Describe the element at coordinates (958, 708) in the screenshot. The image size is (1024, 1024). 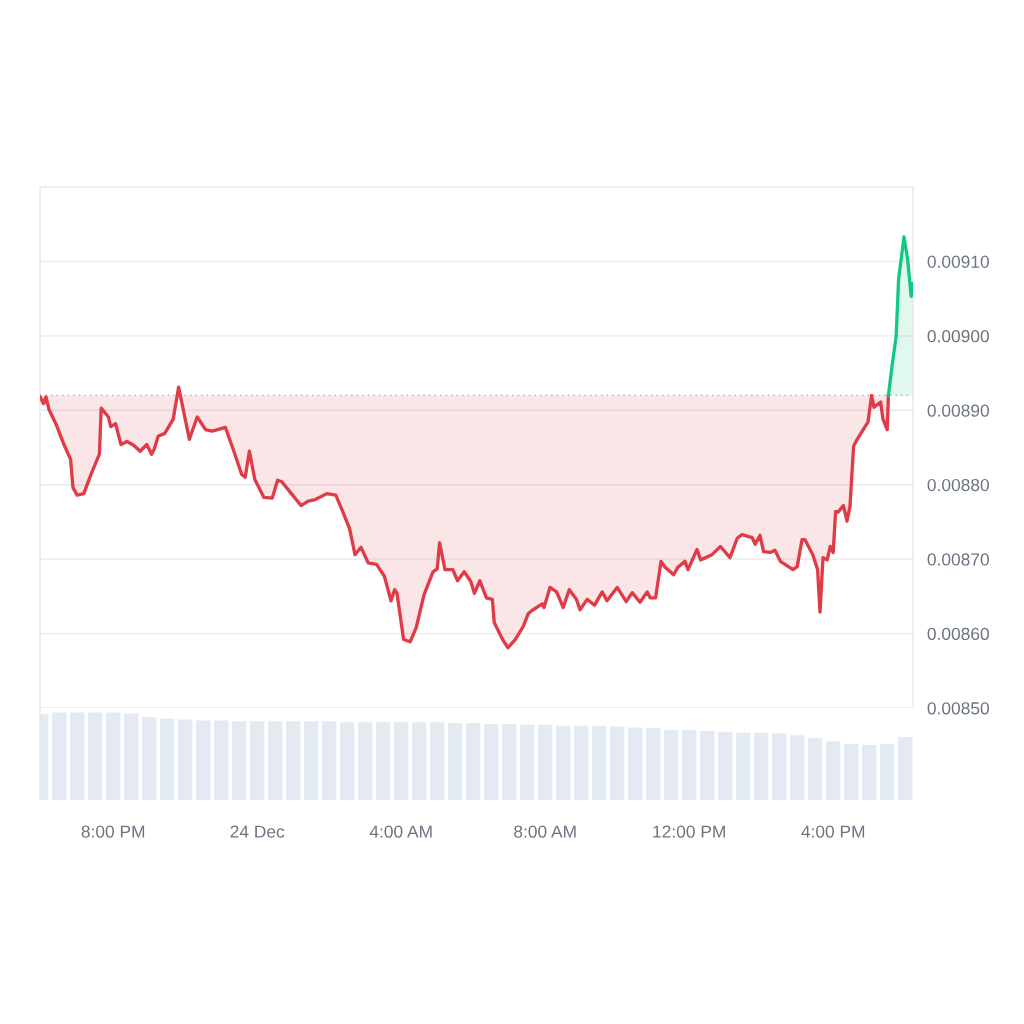
I see `y-tick-label: 0.00850` at that location.